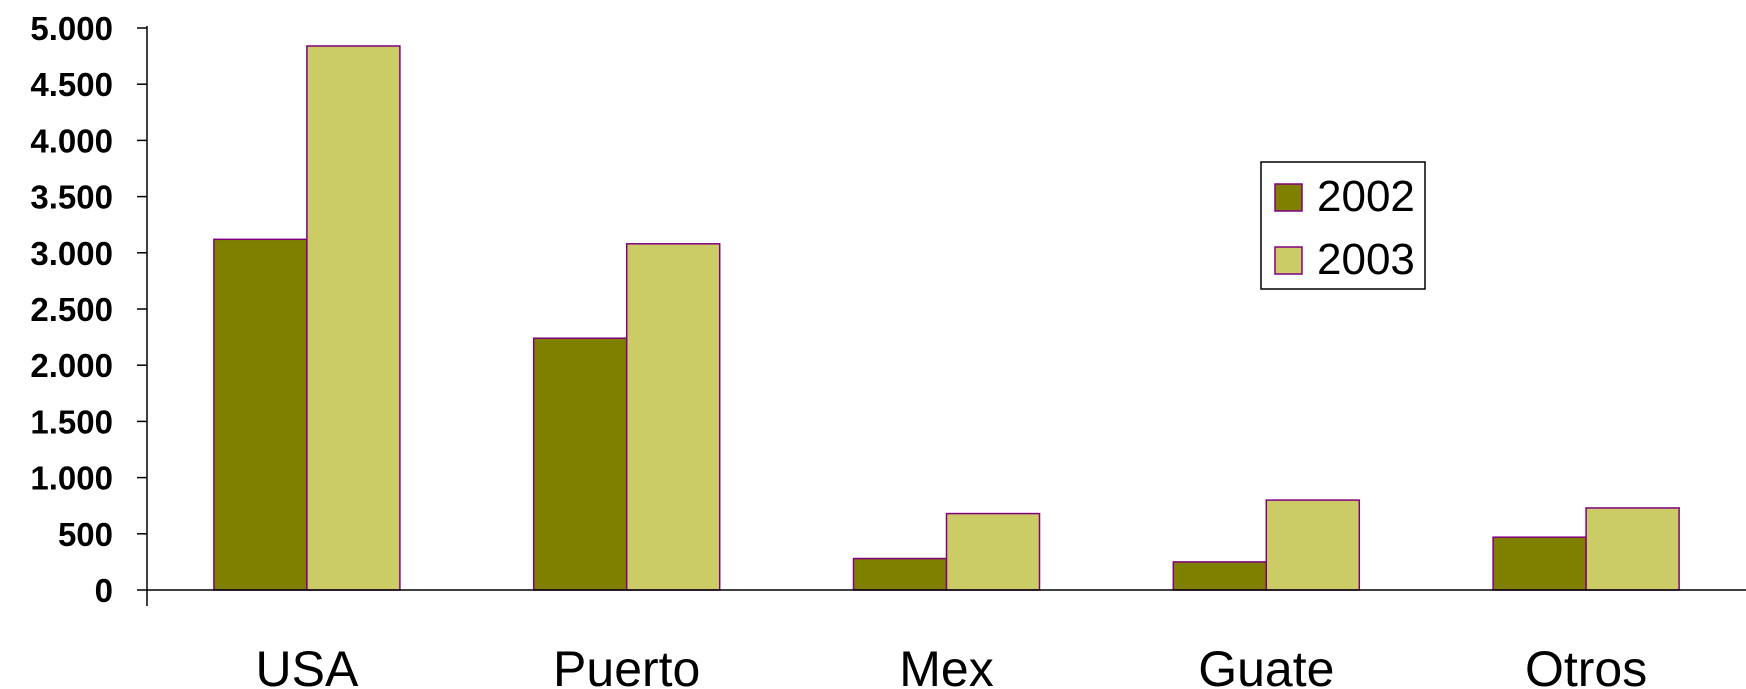 The image size is (1746, 689). Describe the element at coordinates (1366, 259) in the screenshot. I see `legend-label: 2003` at that location.